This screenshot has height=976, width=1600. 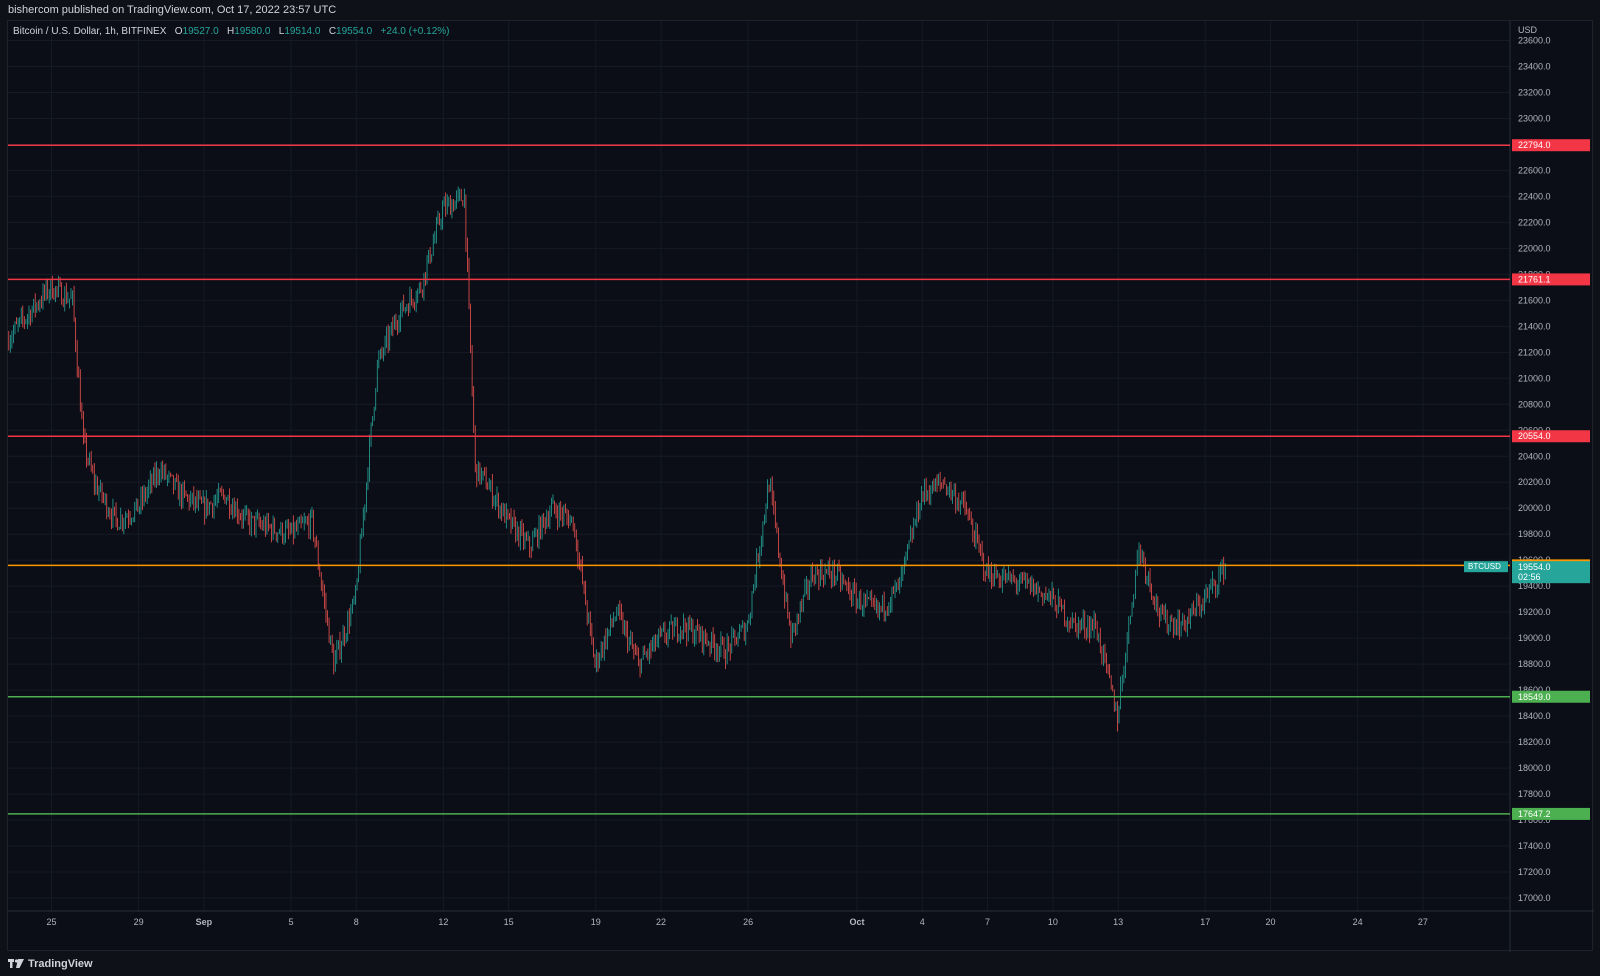 I want to click on price-tick-label: 22000.0, so click(x=1534, y=248).